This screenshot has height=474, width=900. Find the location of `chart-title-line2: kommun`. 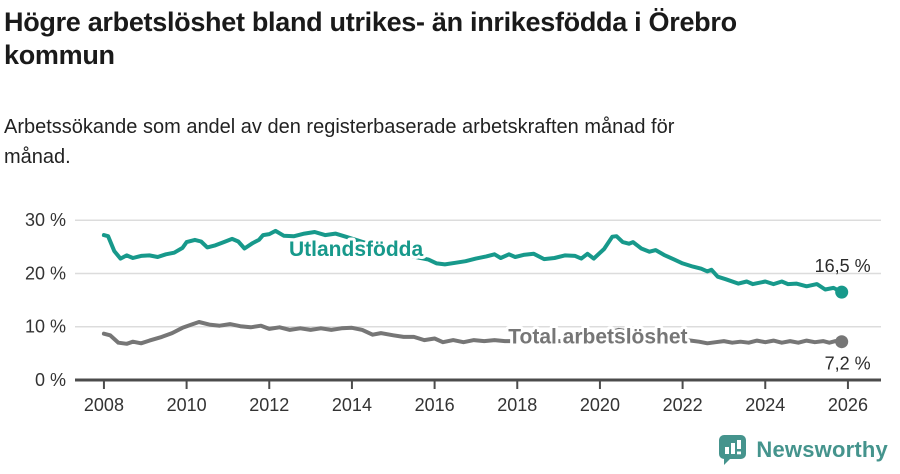

chart-title-line2: kommun is located at coordinates (59, 55).